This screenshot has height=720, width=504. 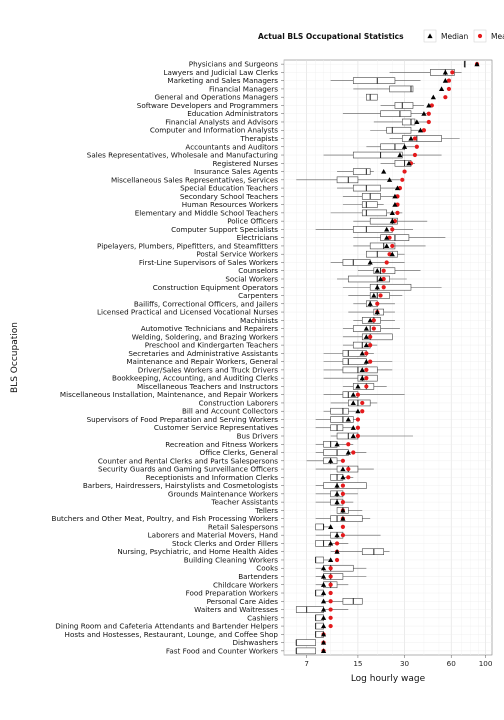 I want to click on legend-circle-icon, so click(x=480, y=36).